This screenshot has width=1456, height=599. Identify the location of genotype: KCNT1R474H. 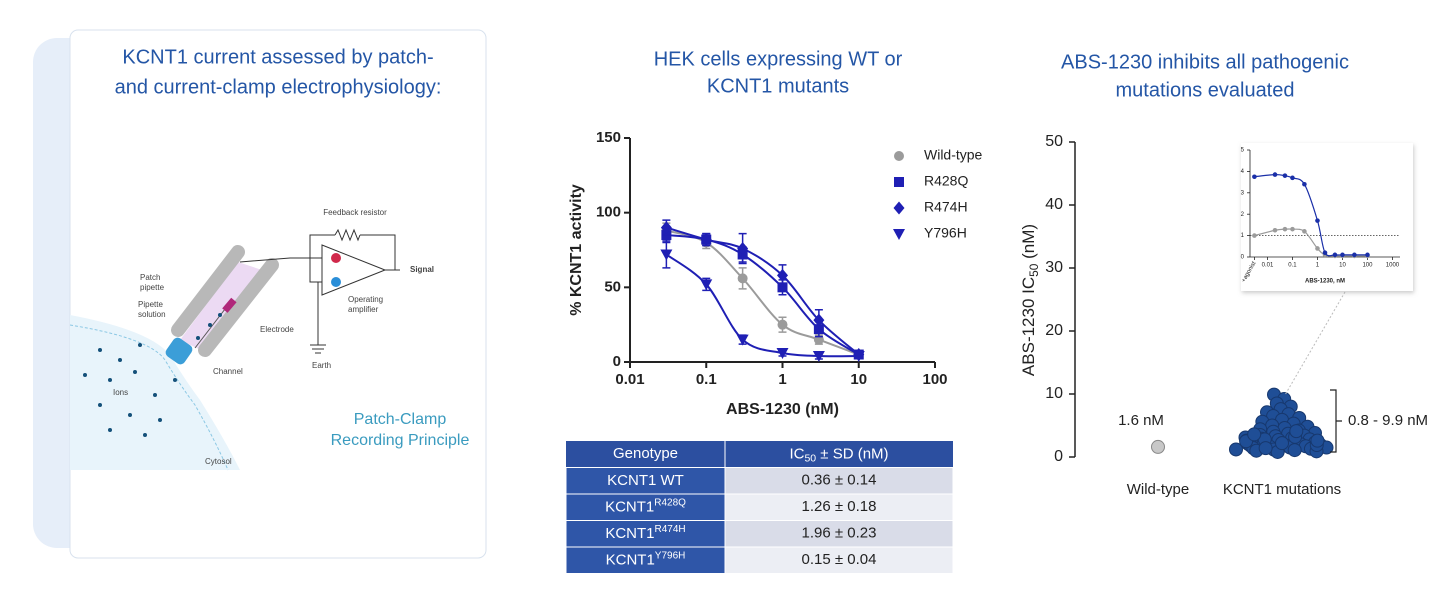
(645, 532).